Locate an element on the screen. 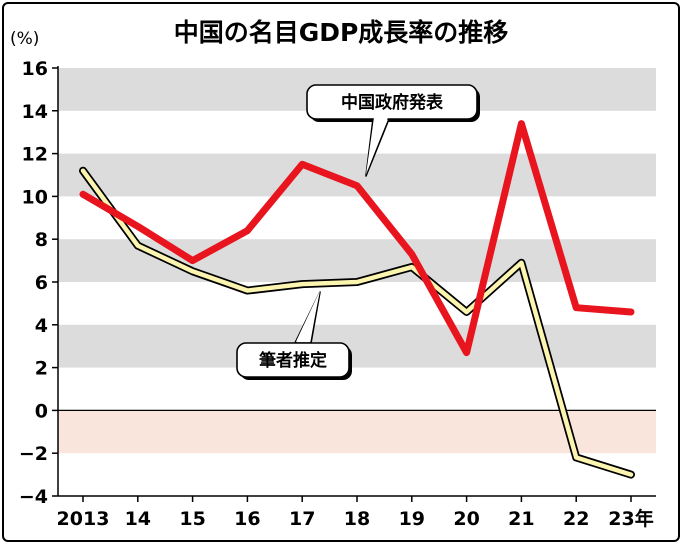  official-series-callout: 中国政府発表 is located at coordinates (393, 130).